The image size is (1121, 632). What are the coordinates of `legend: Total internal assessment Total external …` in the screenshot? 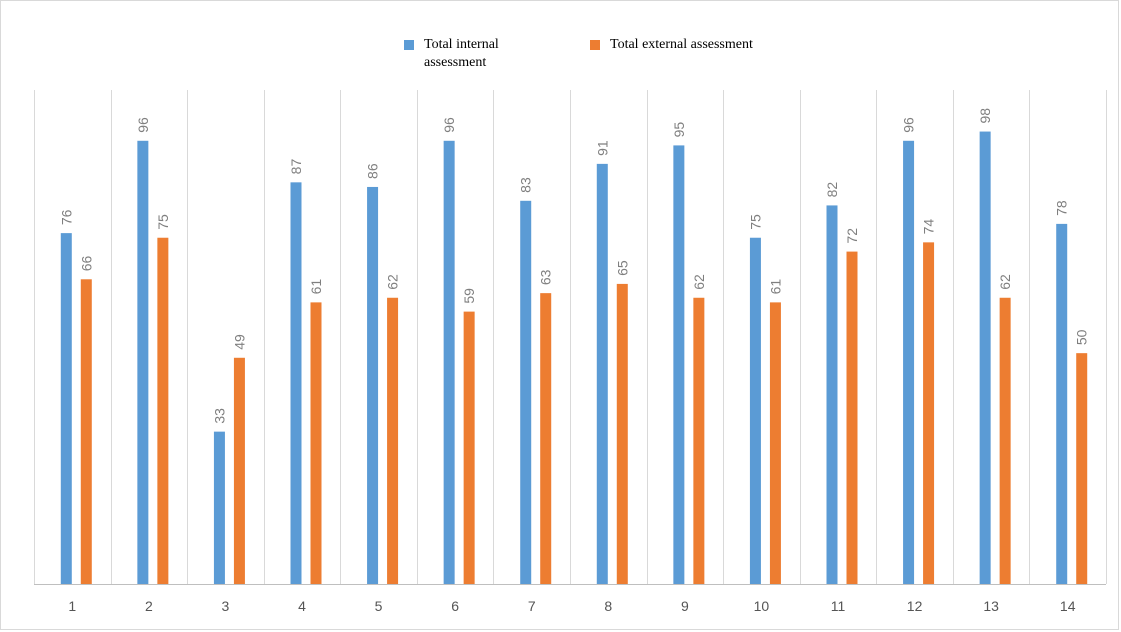 It's located at (560, 56).